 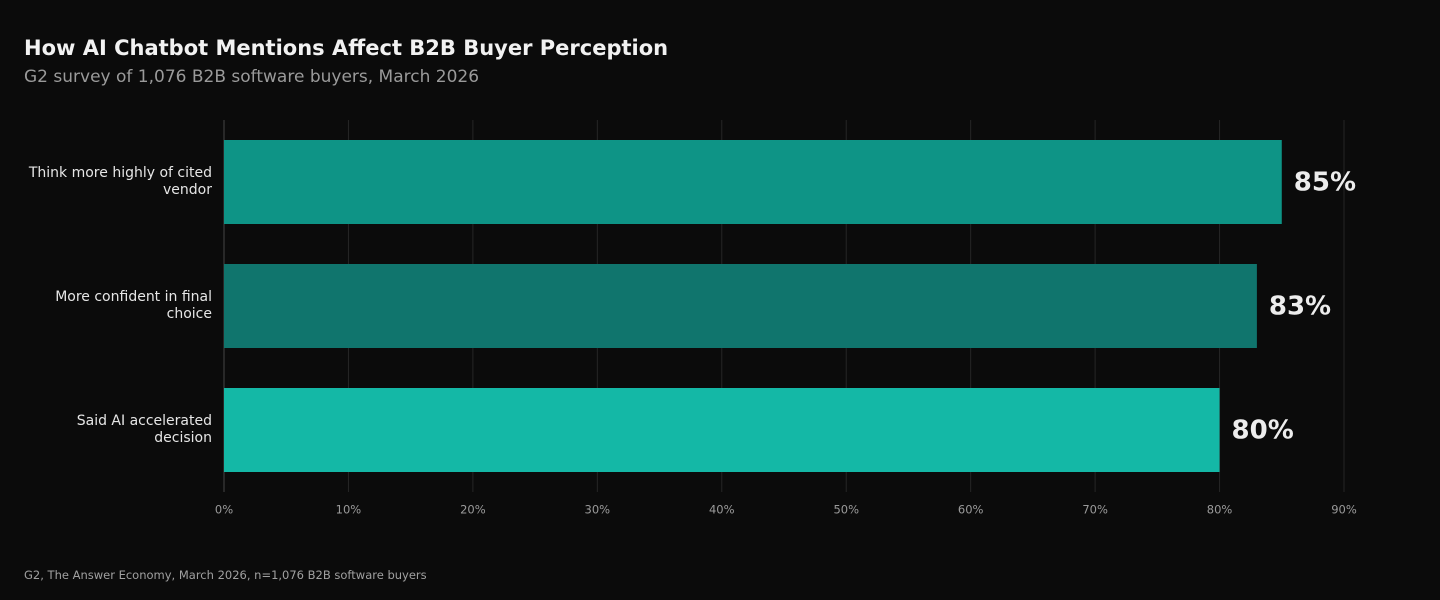 I want to click on value-label: 85%, so click(x=1325, y=183).